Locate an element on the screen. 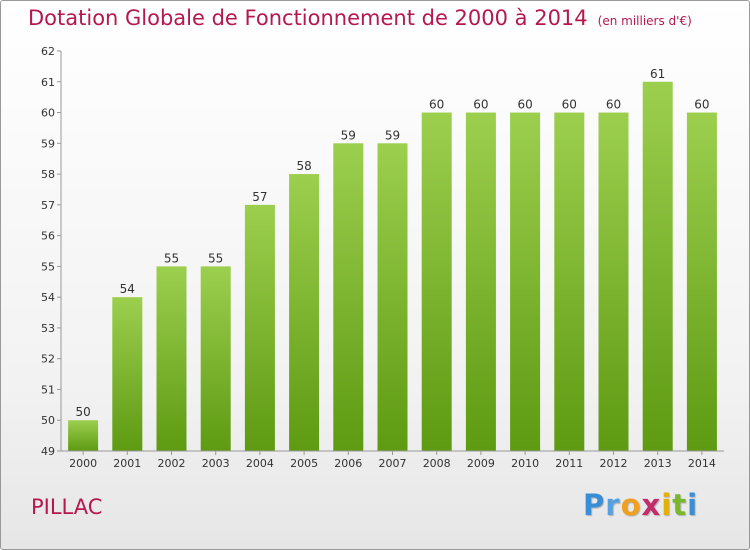 This screenshot has width=750, height=550. city-name: PILLAC is located at coordinates (67, 507).